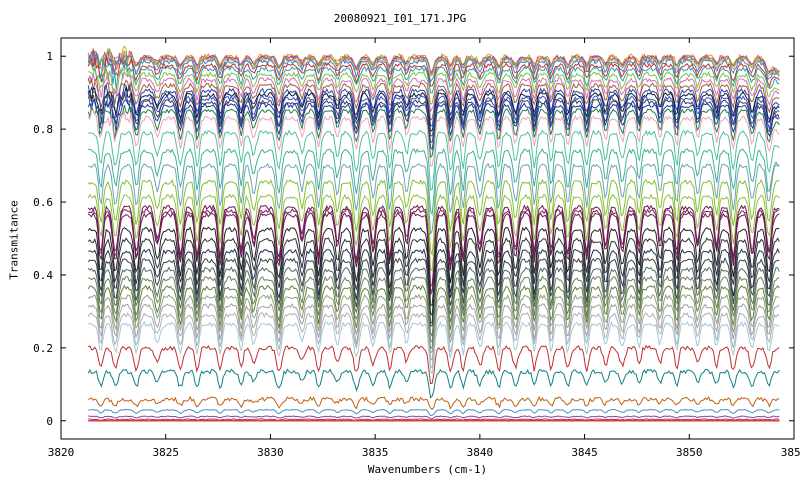  Describe the element at coordinates (584, 452) in the screenshot. I see `x-tick-label: 3845` at that location.